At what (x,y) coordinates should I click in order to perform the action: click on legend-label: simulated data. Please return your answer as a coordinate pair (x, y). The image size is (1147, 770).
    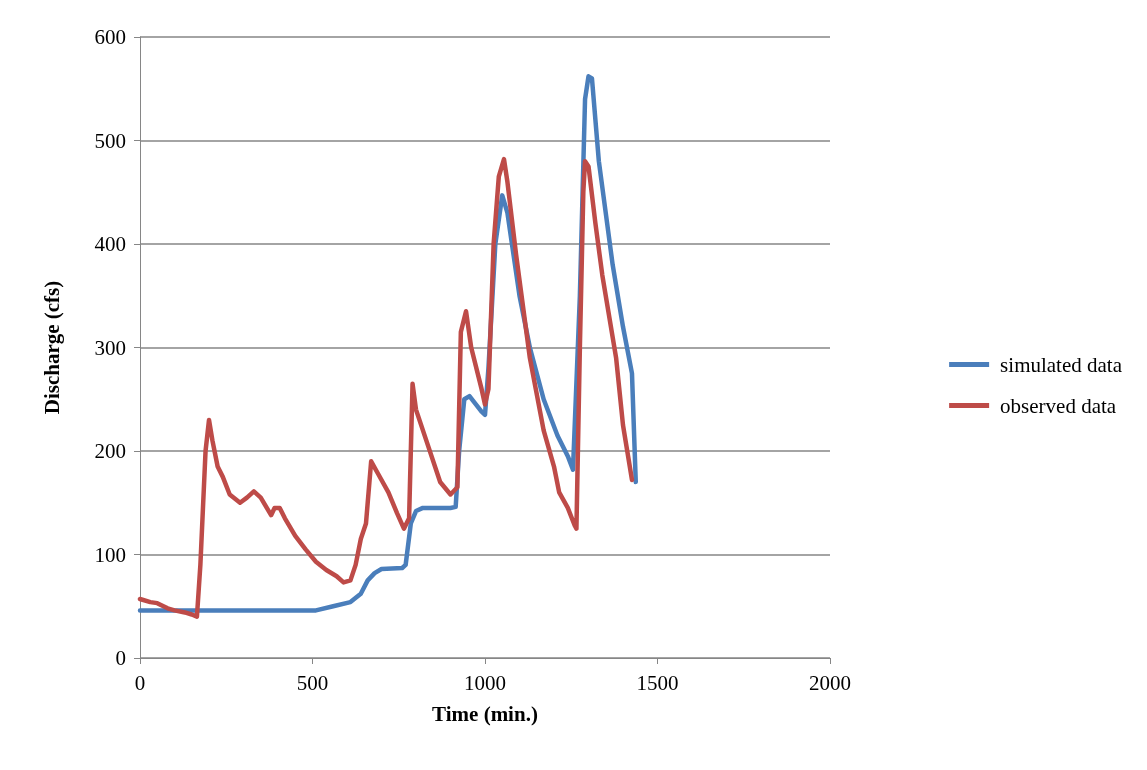
    Looking at the image, I should click on (1061, 364).